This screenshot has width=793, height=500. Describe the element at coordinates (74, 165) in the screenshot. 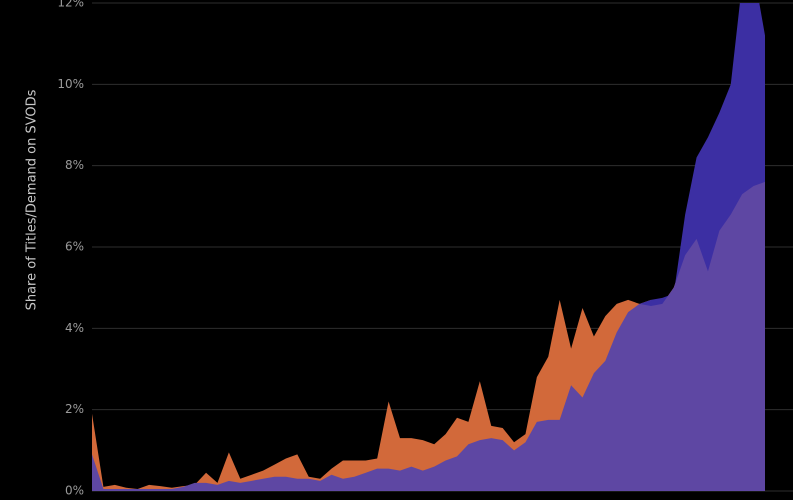

I see `y-tick-label: 8%` at that location.